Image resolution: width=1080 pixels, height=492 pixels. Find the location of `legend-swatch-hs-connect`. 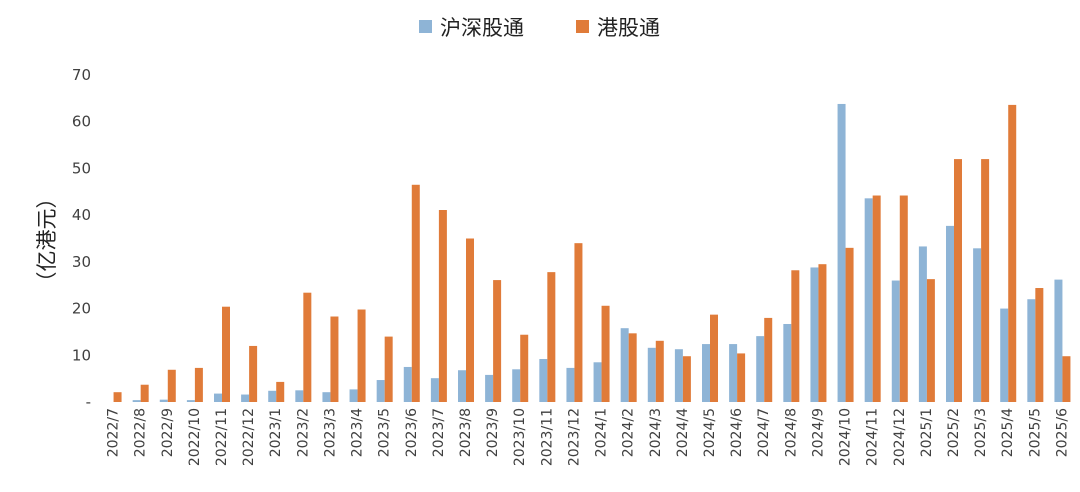

legend-swatch-hs-connect is located at coordinates (425, 26).